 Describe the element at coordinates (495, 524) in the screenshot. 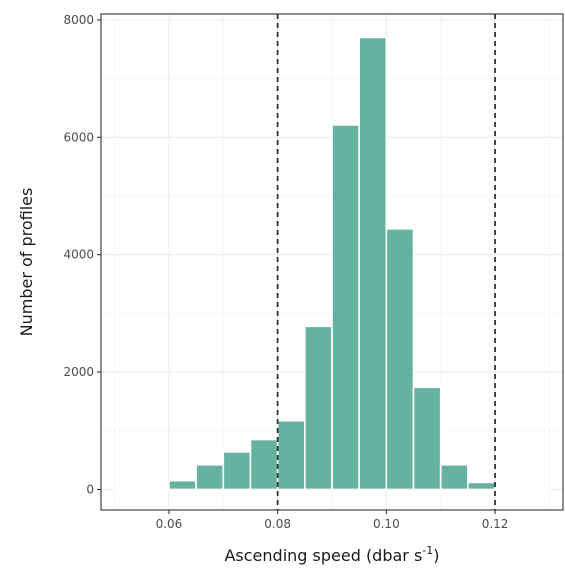

I see `x-tick-label: 0.12` at that location.